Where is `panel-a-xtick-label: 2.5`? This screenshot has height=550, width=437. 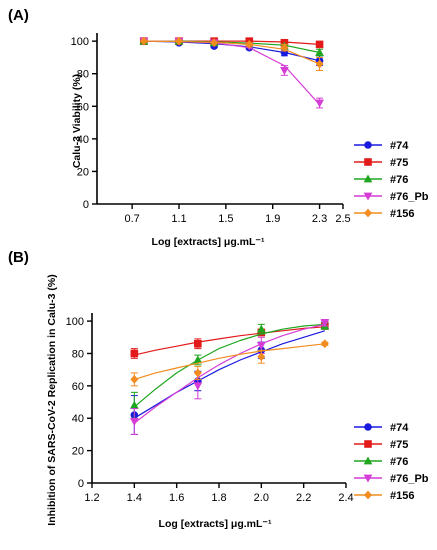
panel-a-xtick-label: 2.5 is located at coordinates (342, 219).